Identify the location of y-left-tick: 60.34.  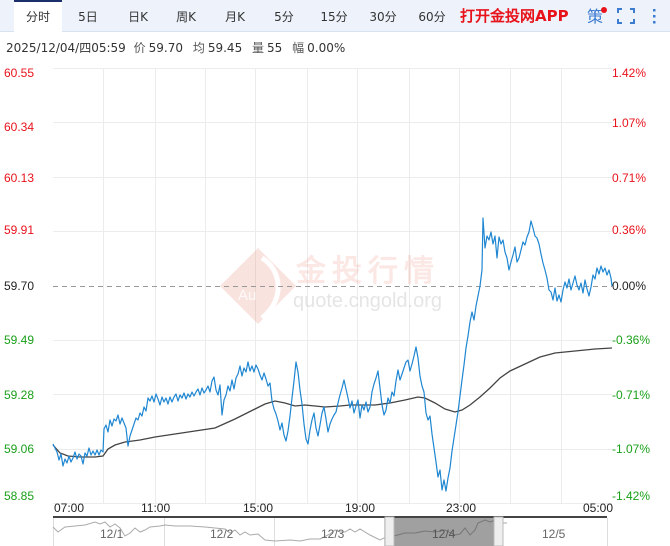
(19, 127).